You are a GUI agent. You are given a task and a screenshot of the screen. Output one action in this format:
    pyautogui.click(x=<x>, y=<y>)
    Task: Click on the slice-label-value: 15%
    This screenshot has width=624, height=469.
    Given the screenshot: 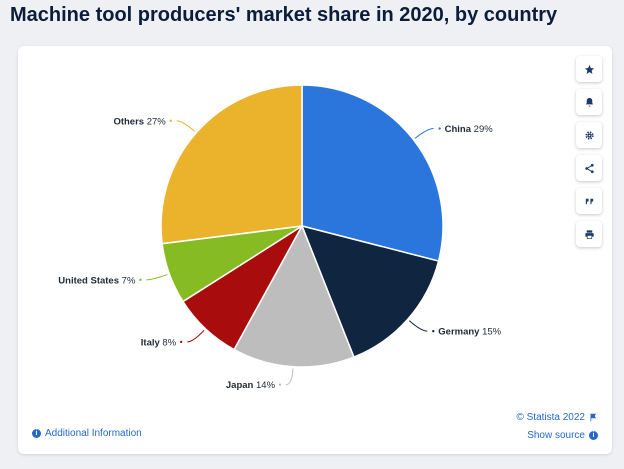 What is the action you would take?
    pyautogui.click(x=490, y=332)
    